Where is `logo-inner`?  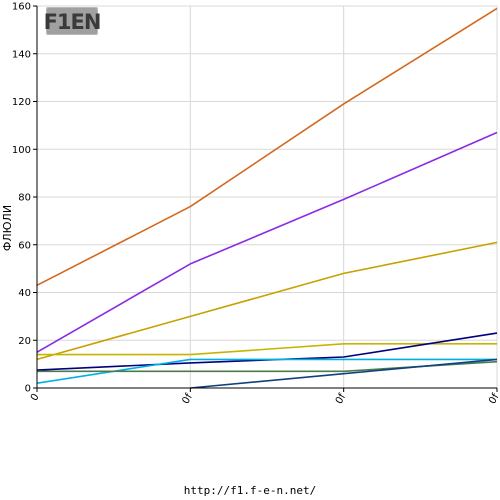
logo-inner is located at coordinates (72, 21).